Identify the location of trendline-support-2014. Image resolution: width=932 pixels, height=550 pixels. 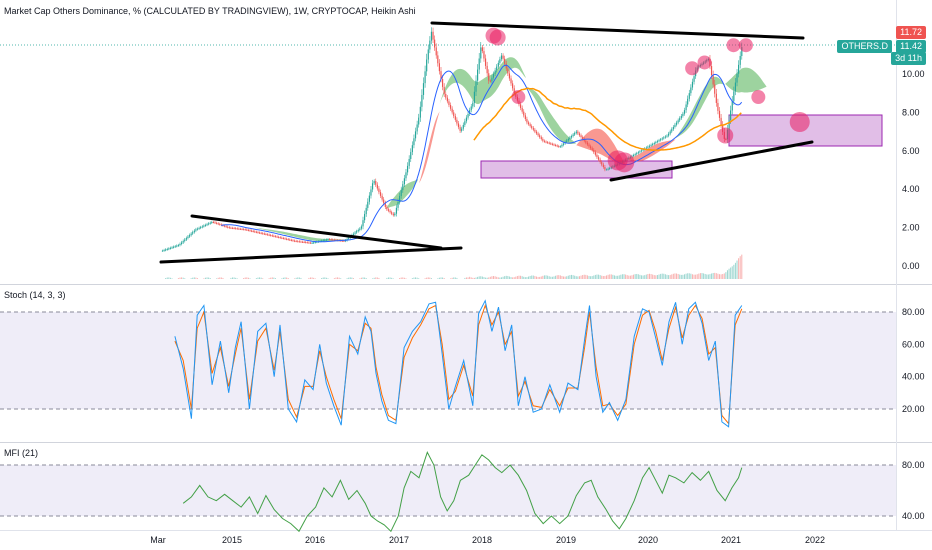
(311, 255).